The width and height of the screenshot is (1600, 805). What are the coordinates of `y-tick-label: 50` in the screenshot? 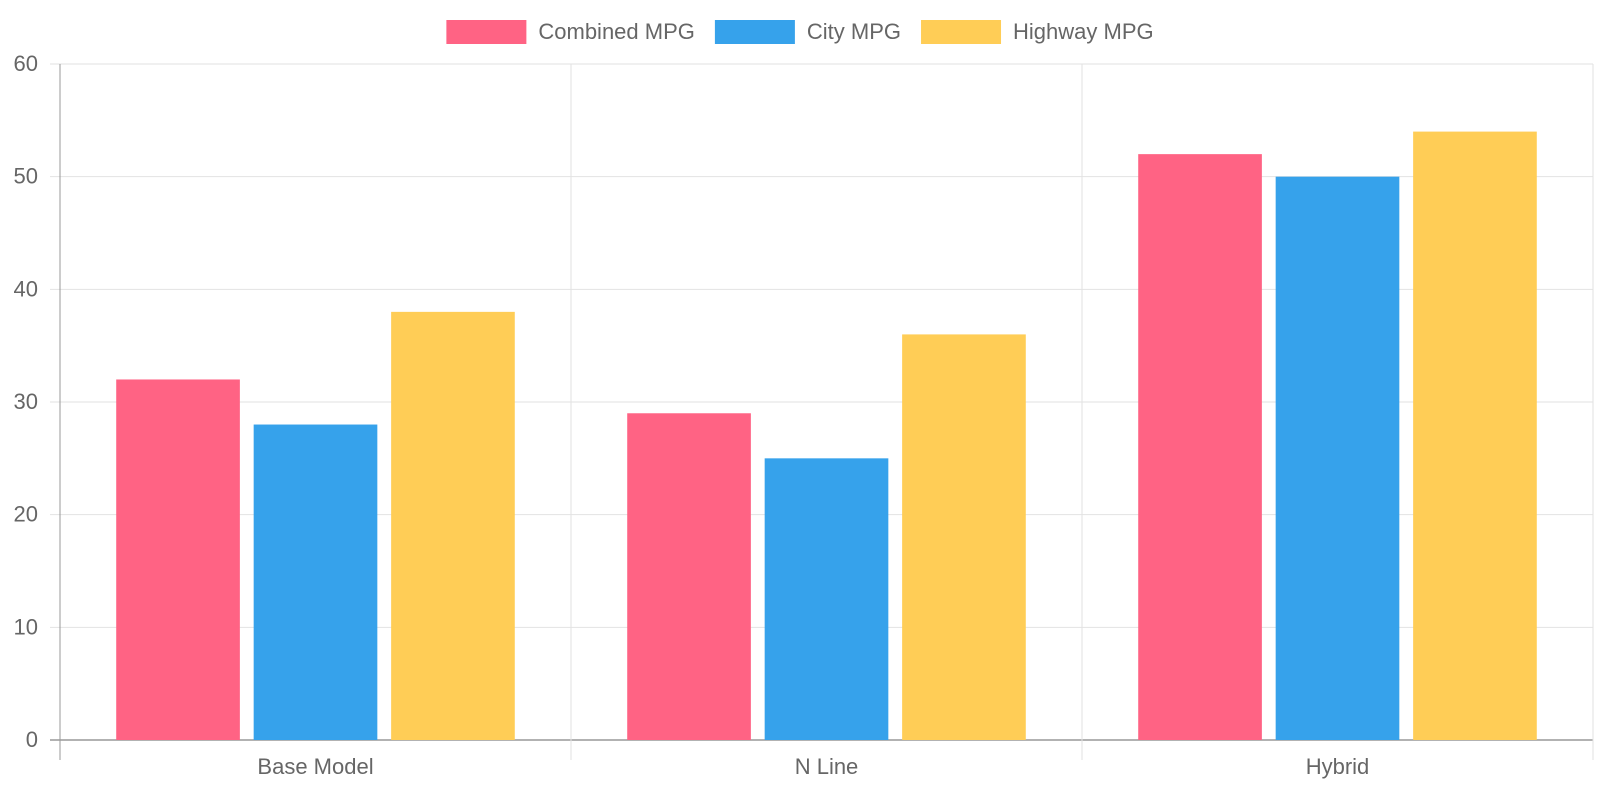 It's located at (26, 176).